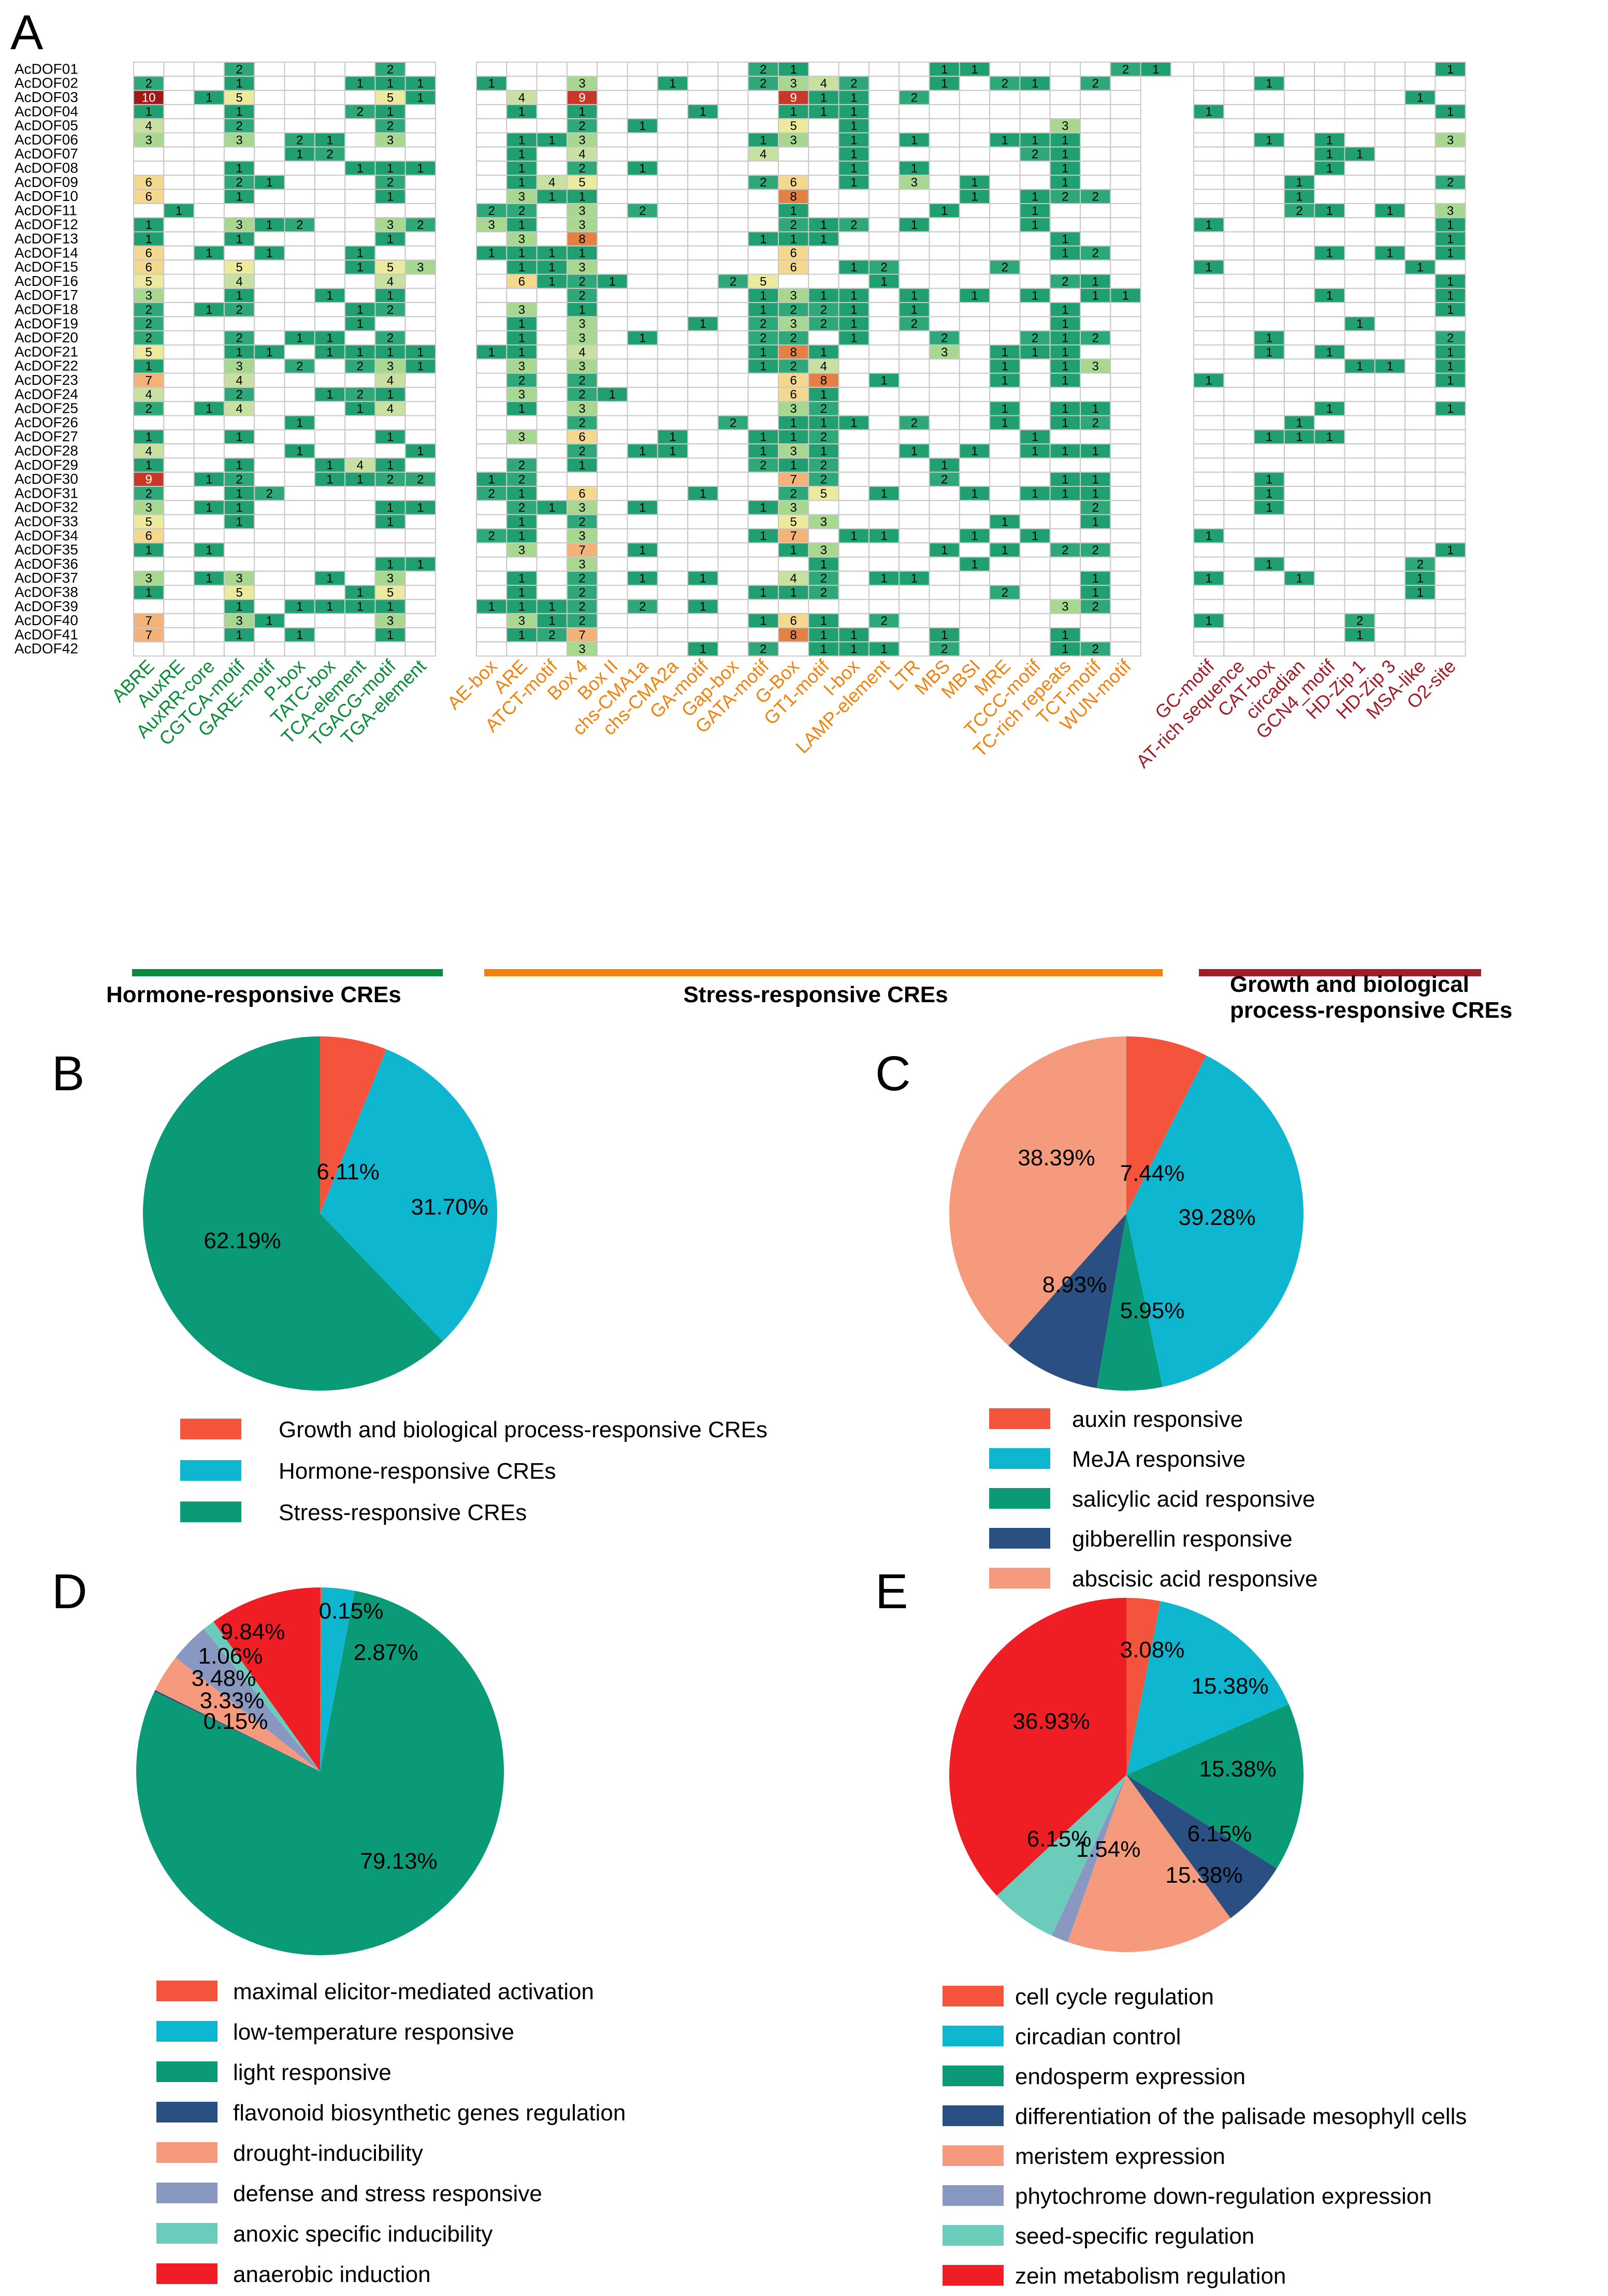 The height and width of the screenshot is (2296, 1608). What do you see at coordinates (46, 126) in the screenshot?
I see `row-label: AcDOF05` at bounding box center [46, 126].